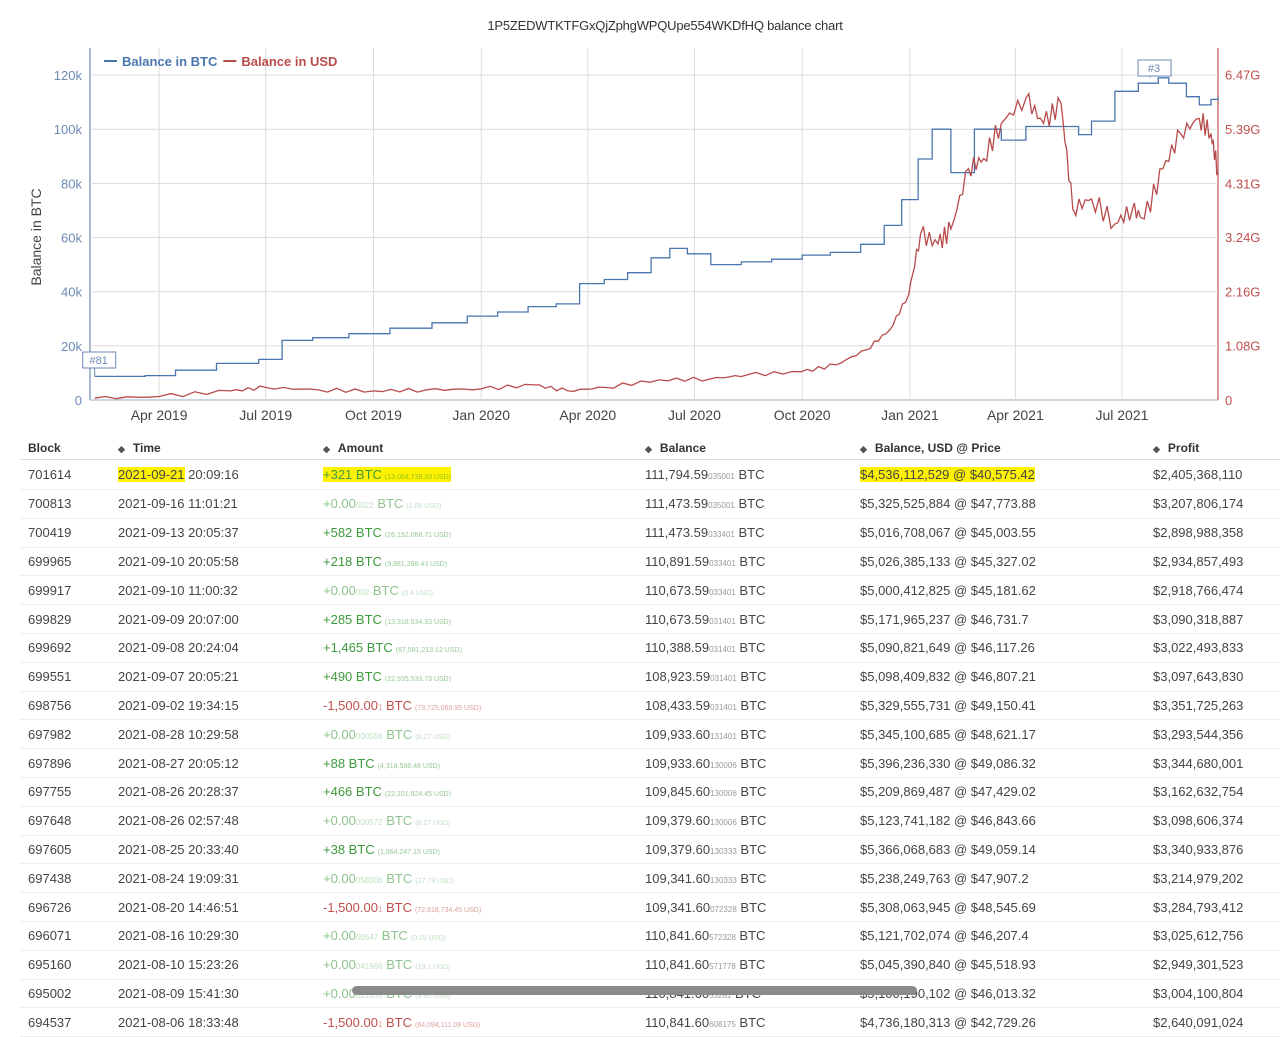 This screenshot has width=1280, height=1037. I want to click on amount-main: +490 BTC, so click(352, 677).